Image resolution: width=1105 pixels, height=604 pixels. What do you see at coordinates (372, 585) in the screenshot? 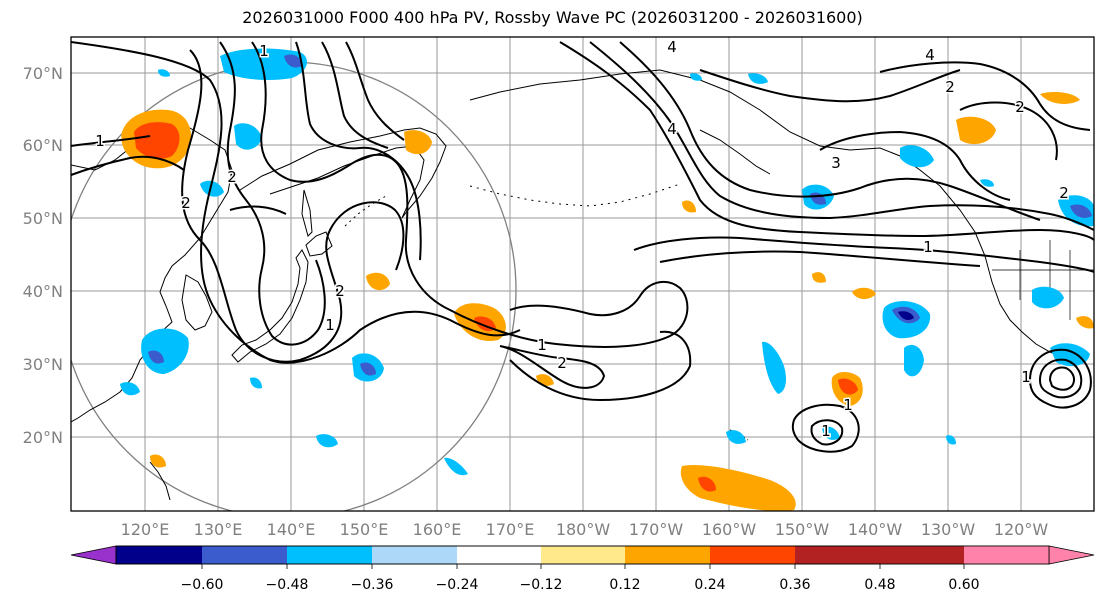
I see `colorbar-tick: −0.36` at bounding box center [372, 585].